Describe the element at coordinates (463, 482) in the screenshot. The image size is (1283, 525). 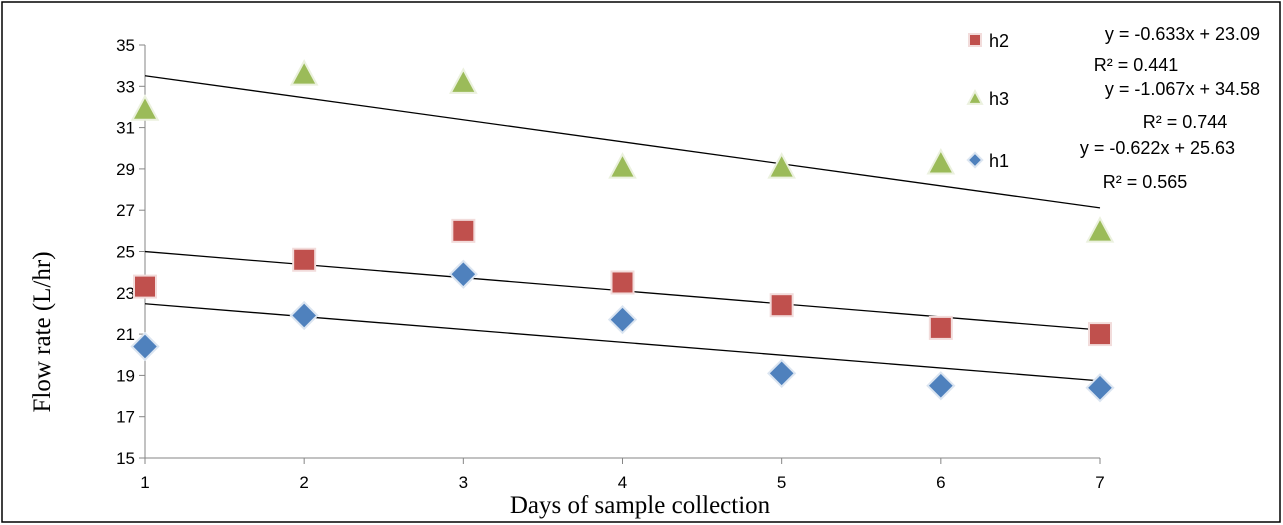
I see `x-tick-label: 3` at that location.